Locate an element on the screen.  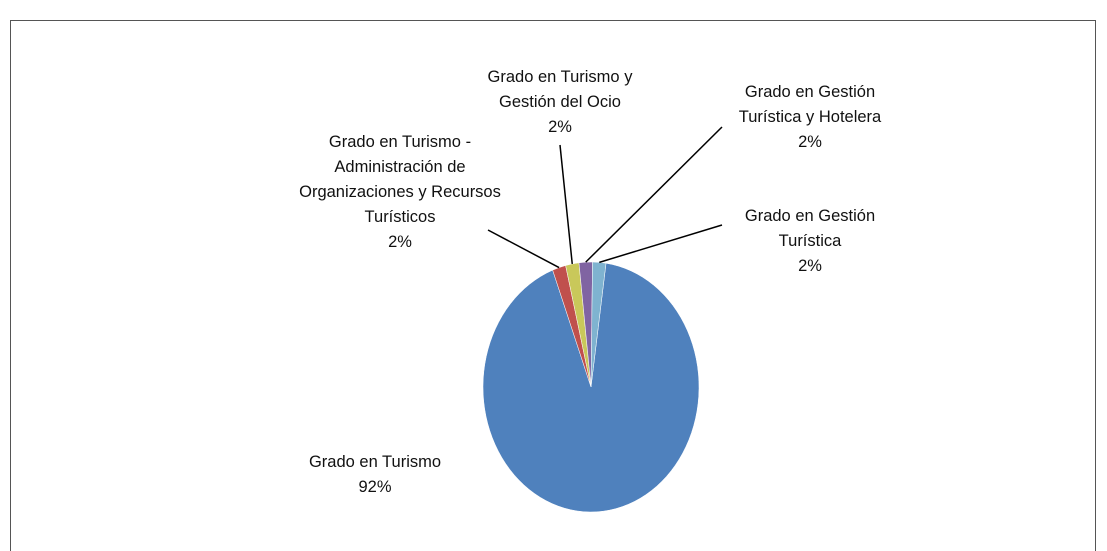
percent-label: 92% is located at coordinates (375, 487).